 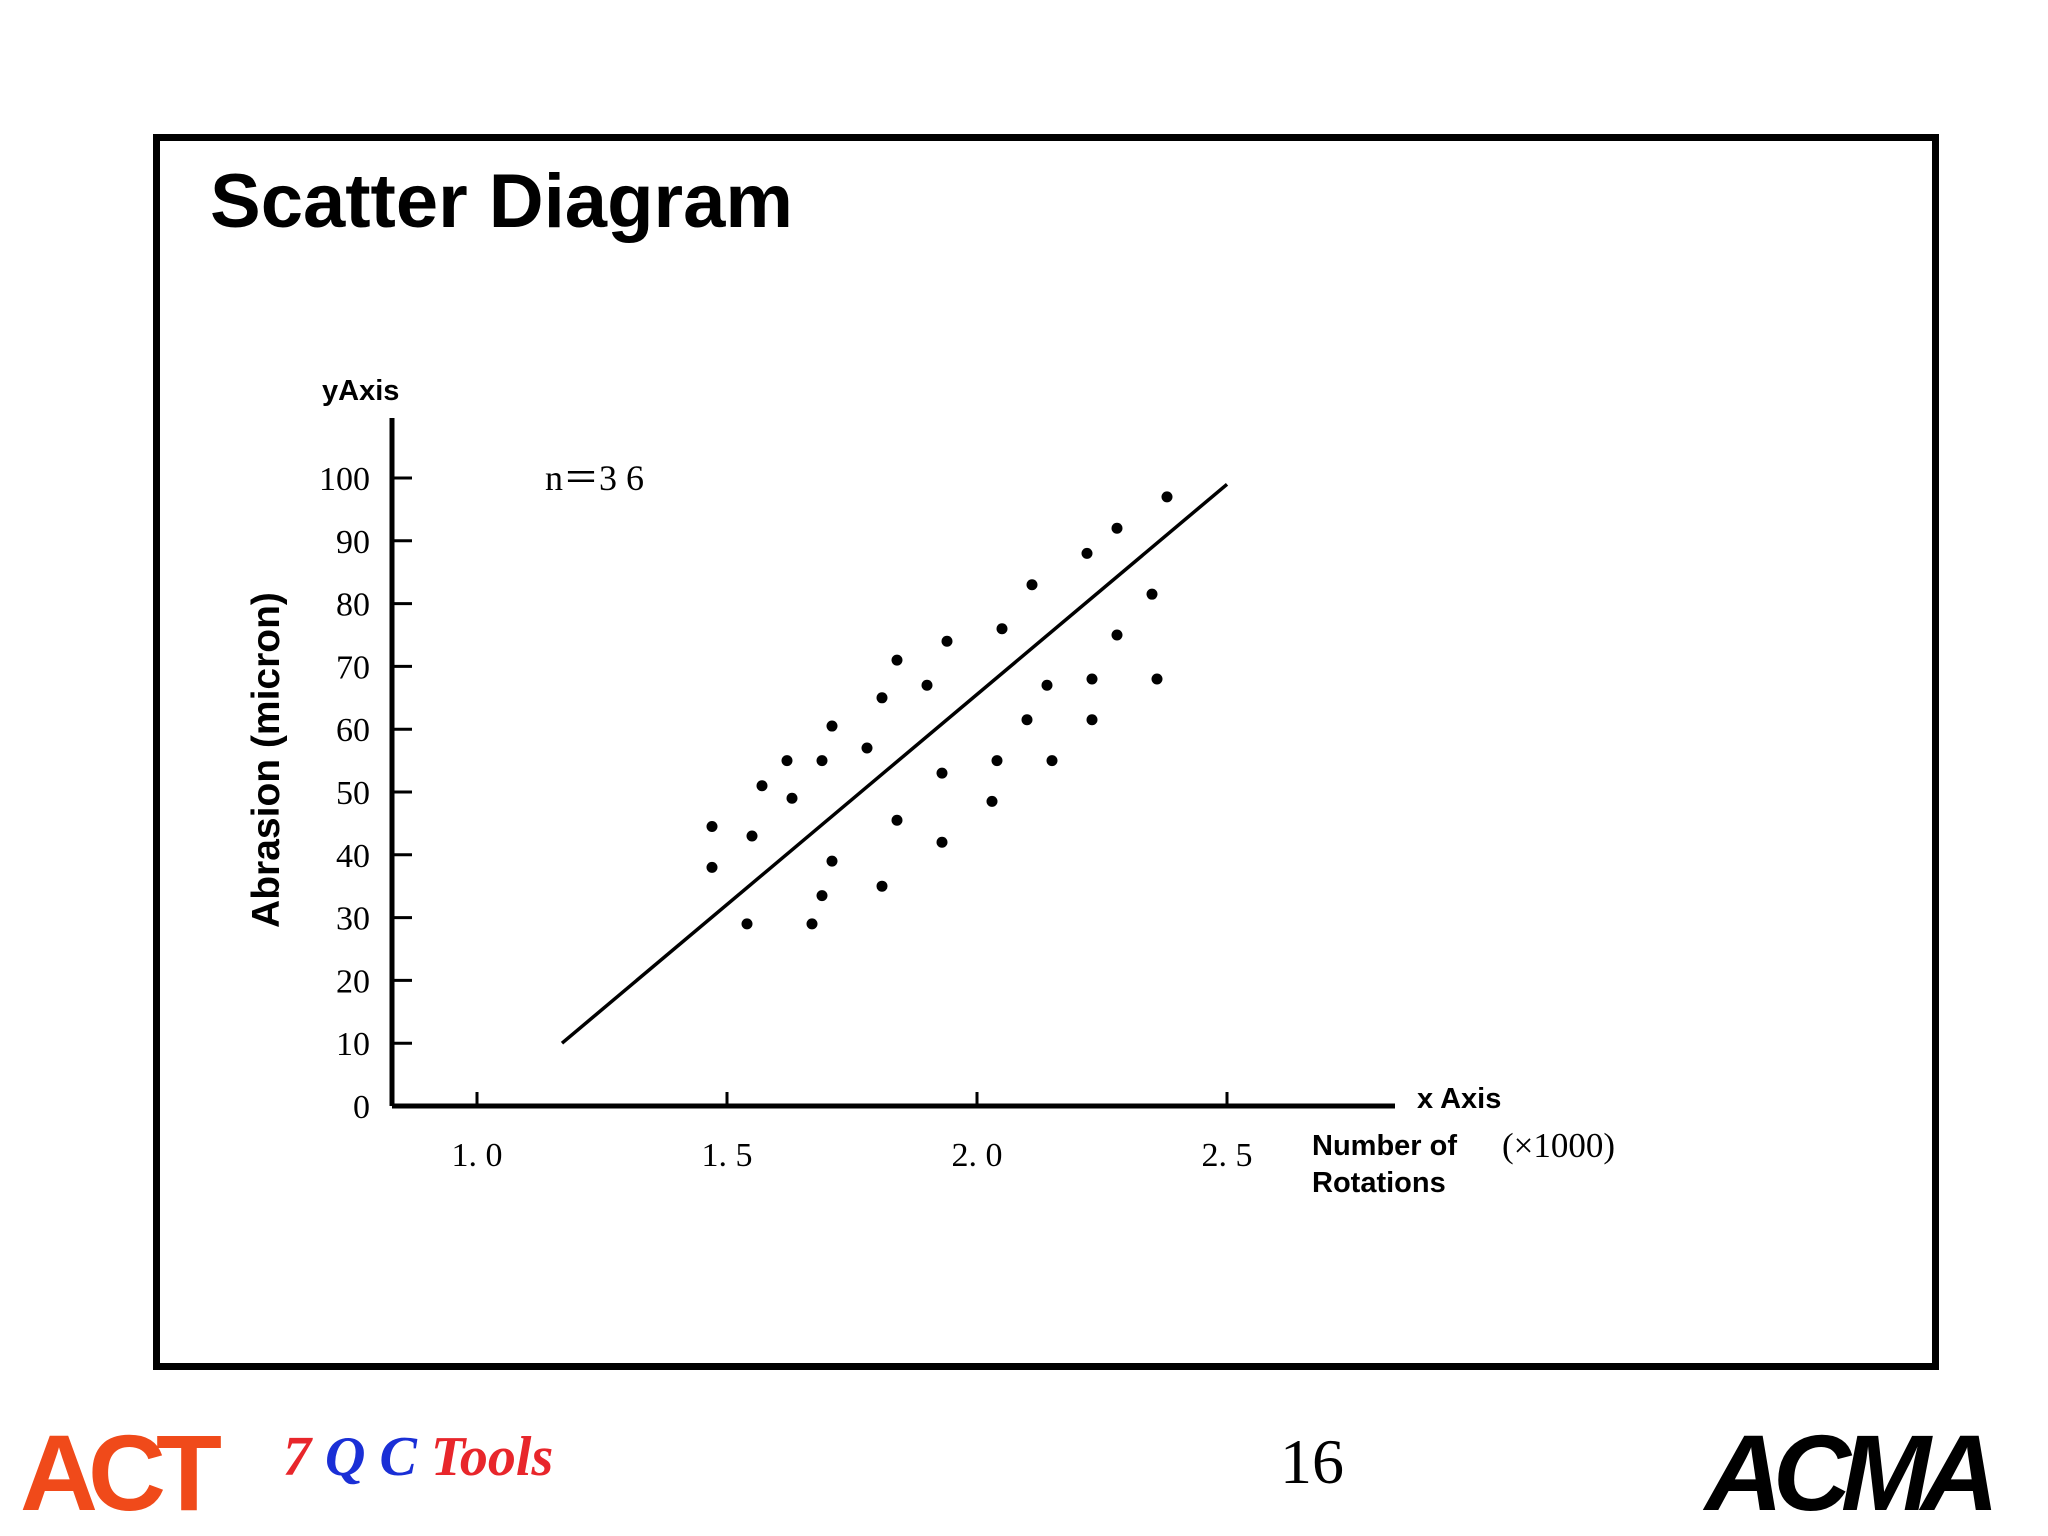 What do you see at coordinates (477, 1155) in the screenshot?
I see `x-tick-label: 1. 0` at bounding box center [477, 1155].